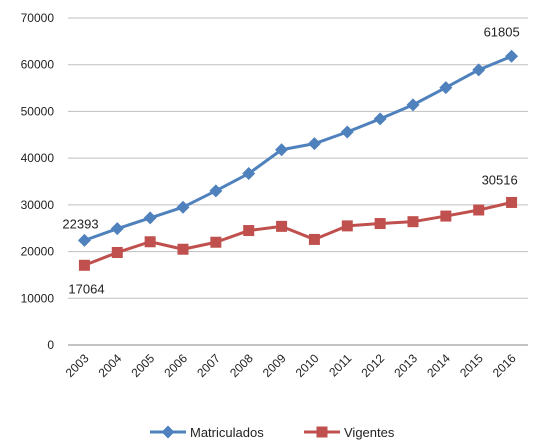 The image size is (554, 445). What do you see at coordinates (38, 298) in the screenshot?
I see `y-tick-label: 10000` at bounding box center [38, 298].